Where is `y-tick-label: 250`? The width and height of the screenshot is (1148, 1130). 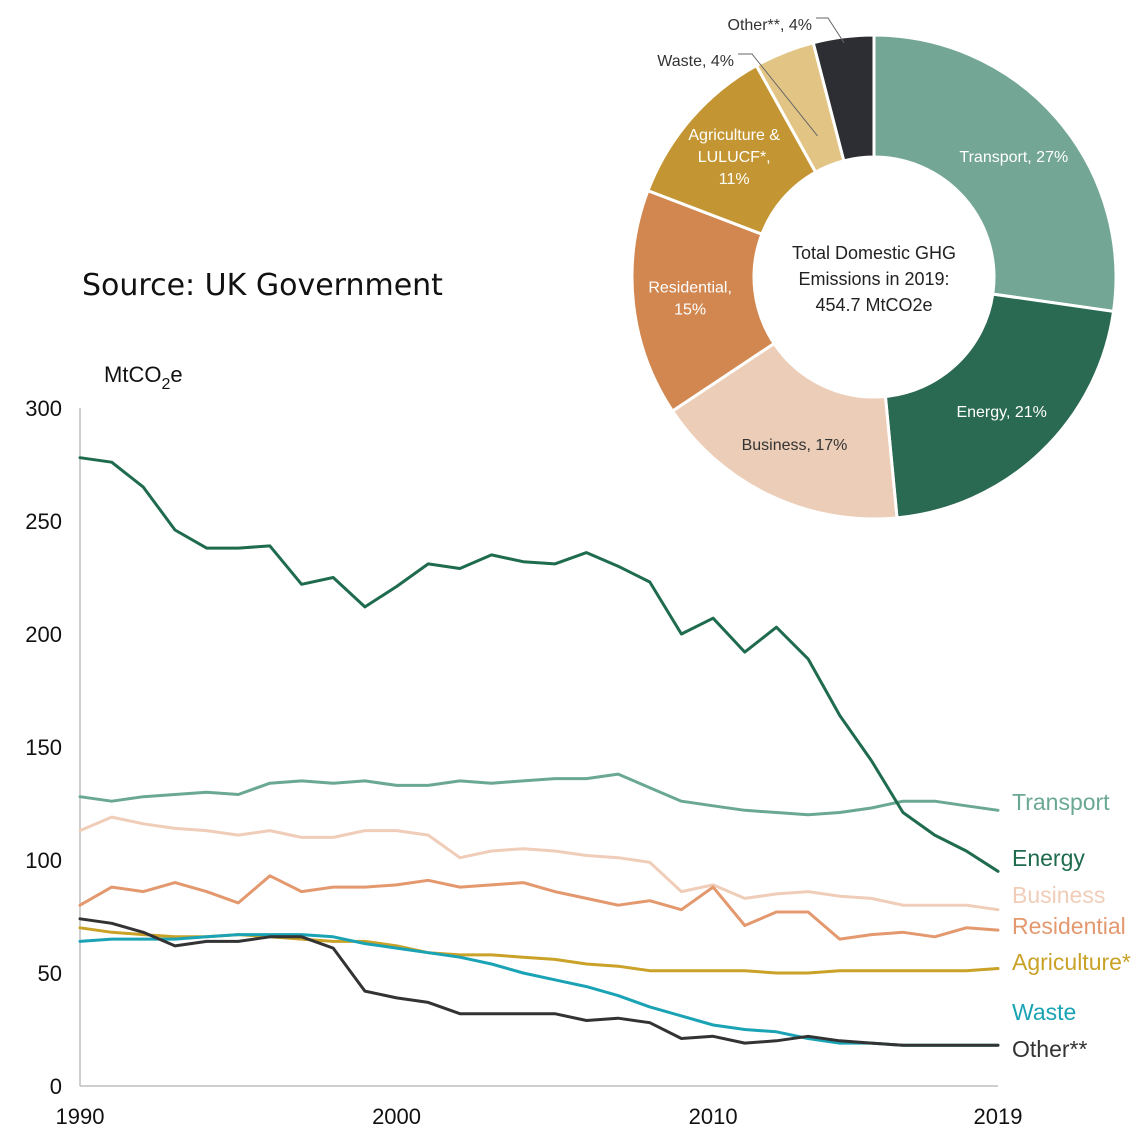 y-tick-label: 250 is located at coordinates (43, 521).